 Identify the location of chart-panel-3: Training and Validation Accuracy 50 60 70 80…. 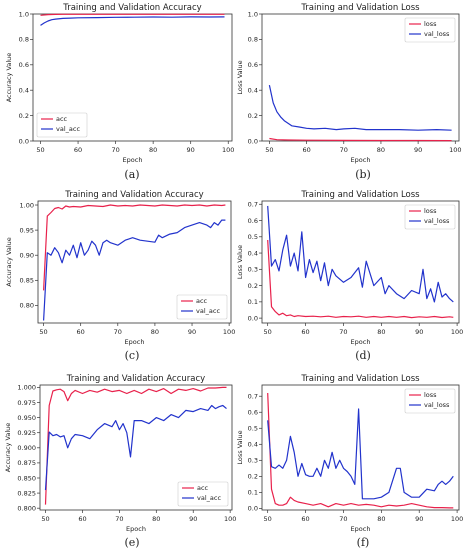
(120, 268).